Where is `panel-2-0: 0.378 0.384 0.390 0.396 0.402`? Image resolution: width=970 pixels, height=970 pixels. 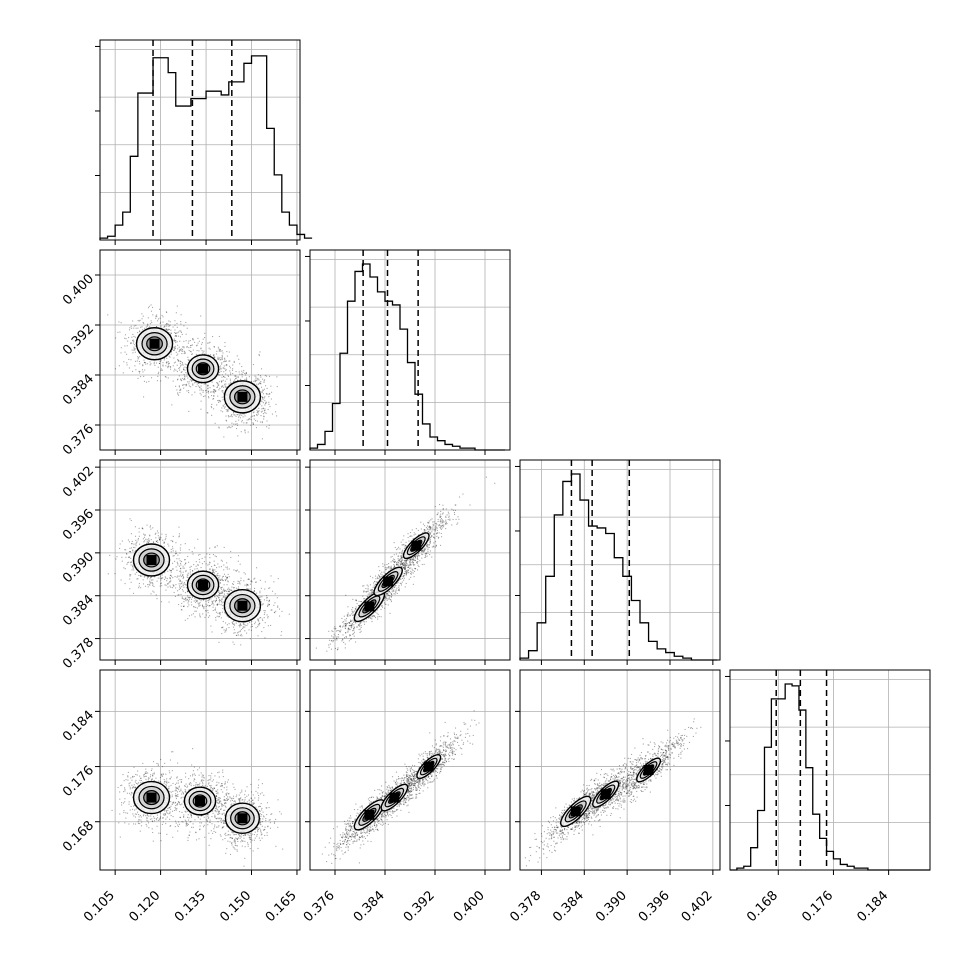 panel-2-0: 0.378 0.384 0.390 0.396 0.402 is located at coordinates (180, 565).